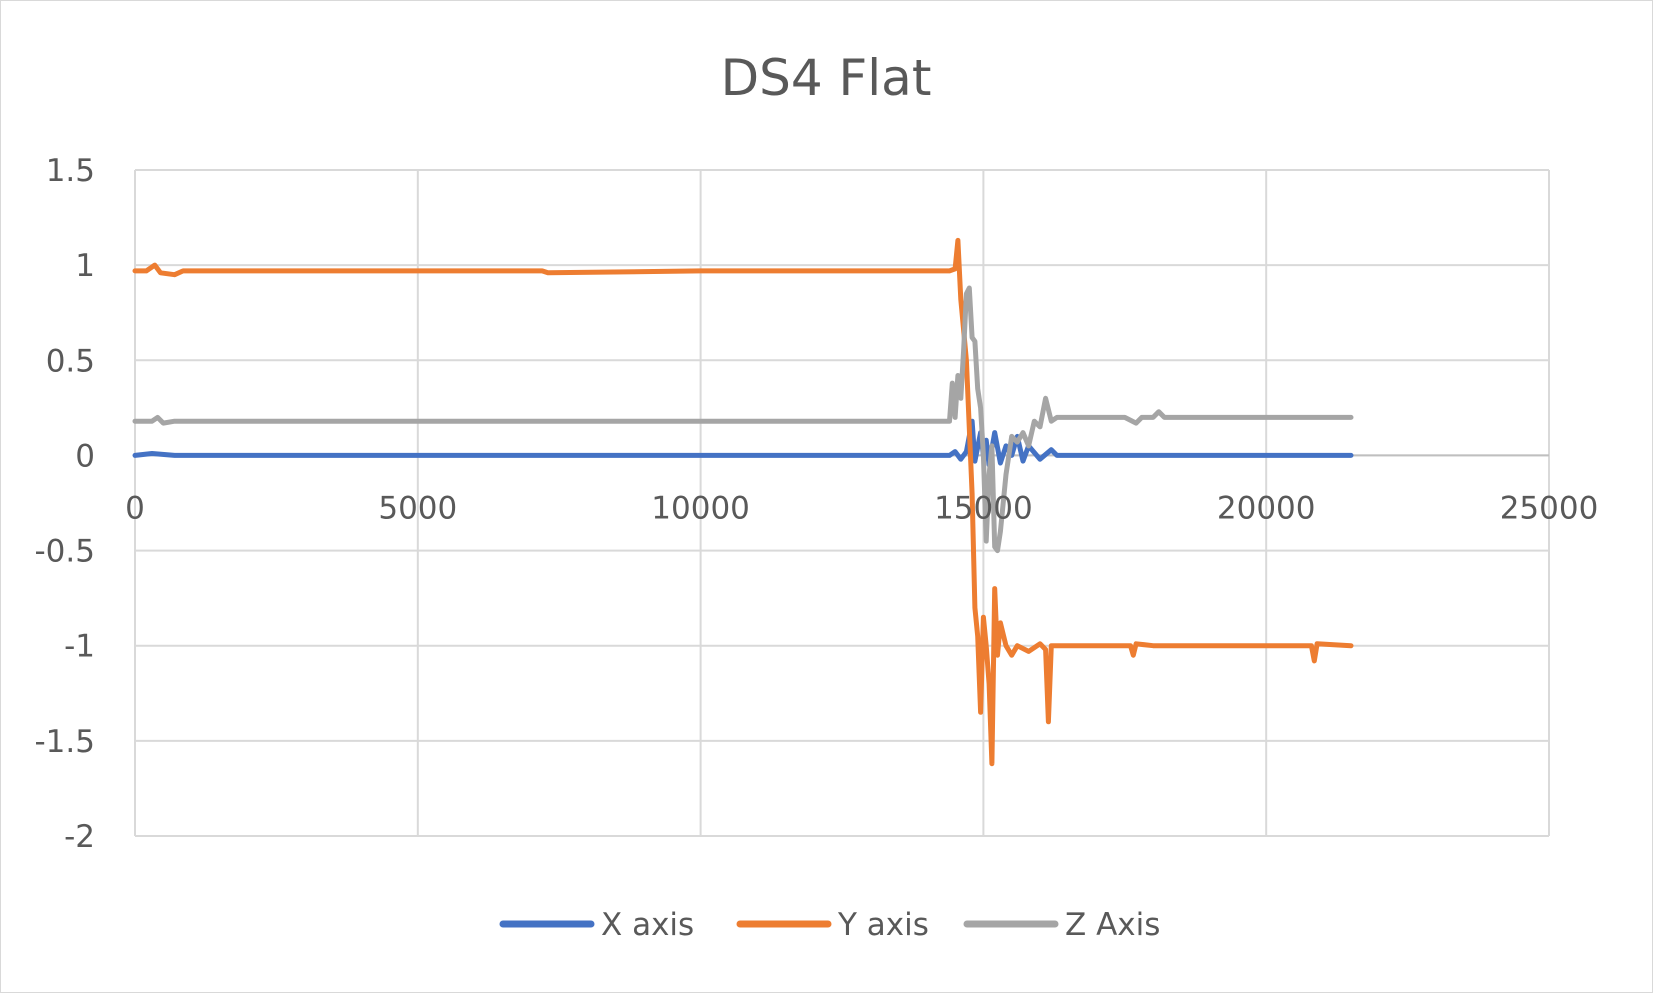 The height and width of the screenshot is (993, 1653). I want to click on y-tick-label: -2, so click(79, 837).